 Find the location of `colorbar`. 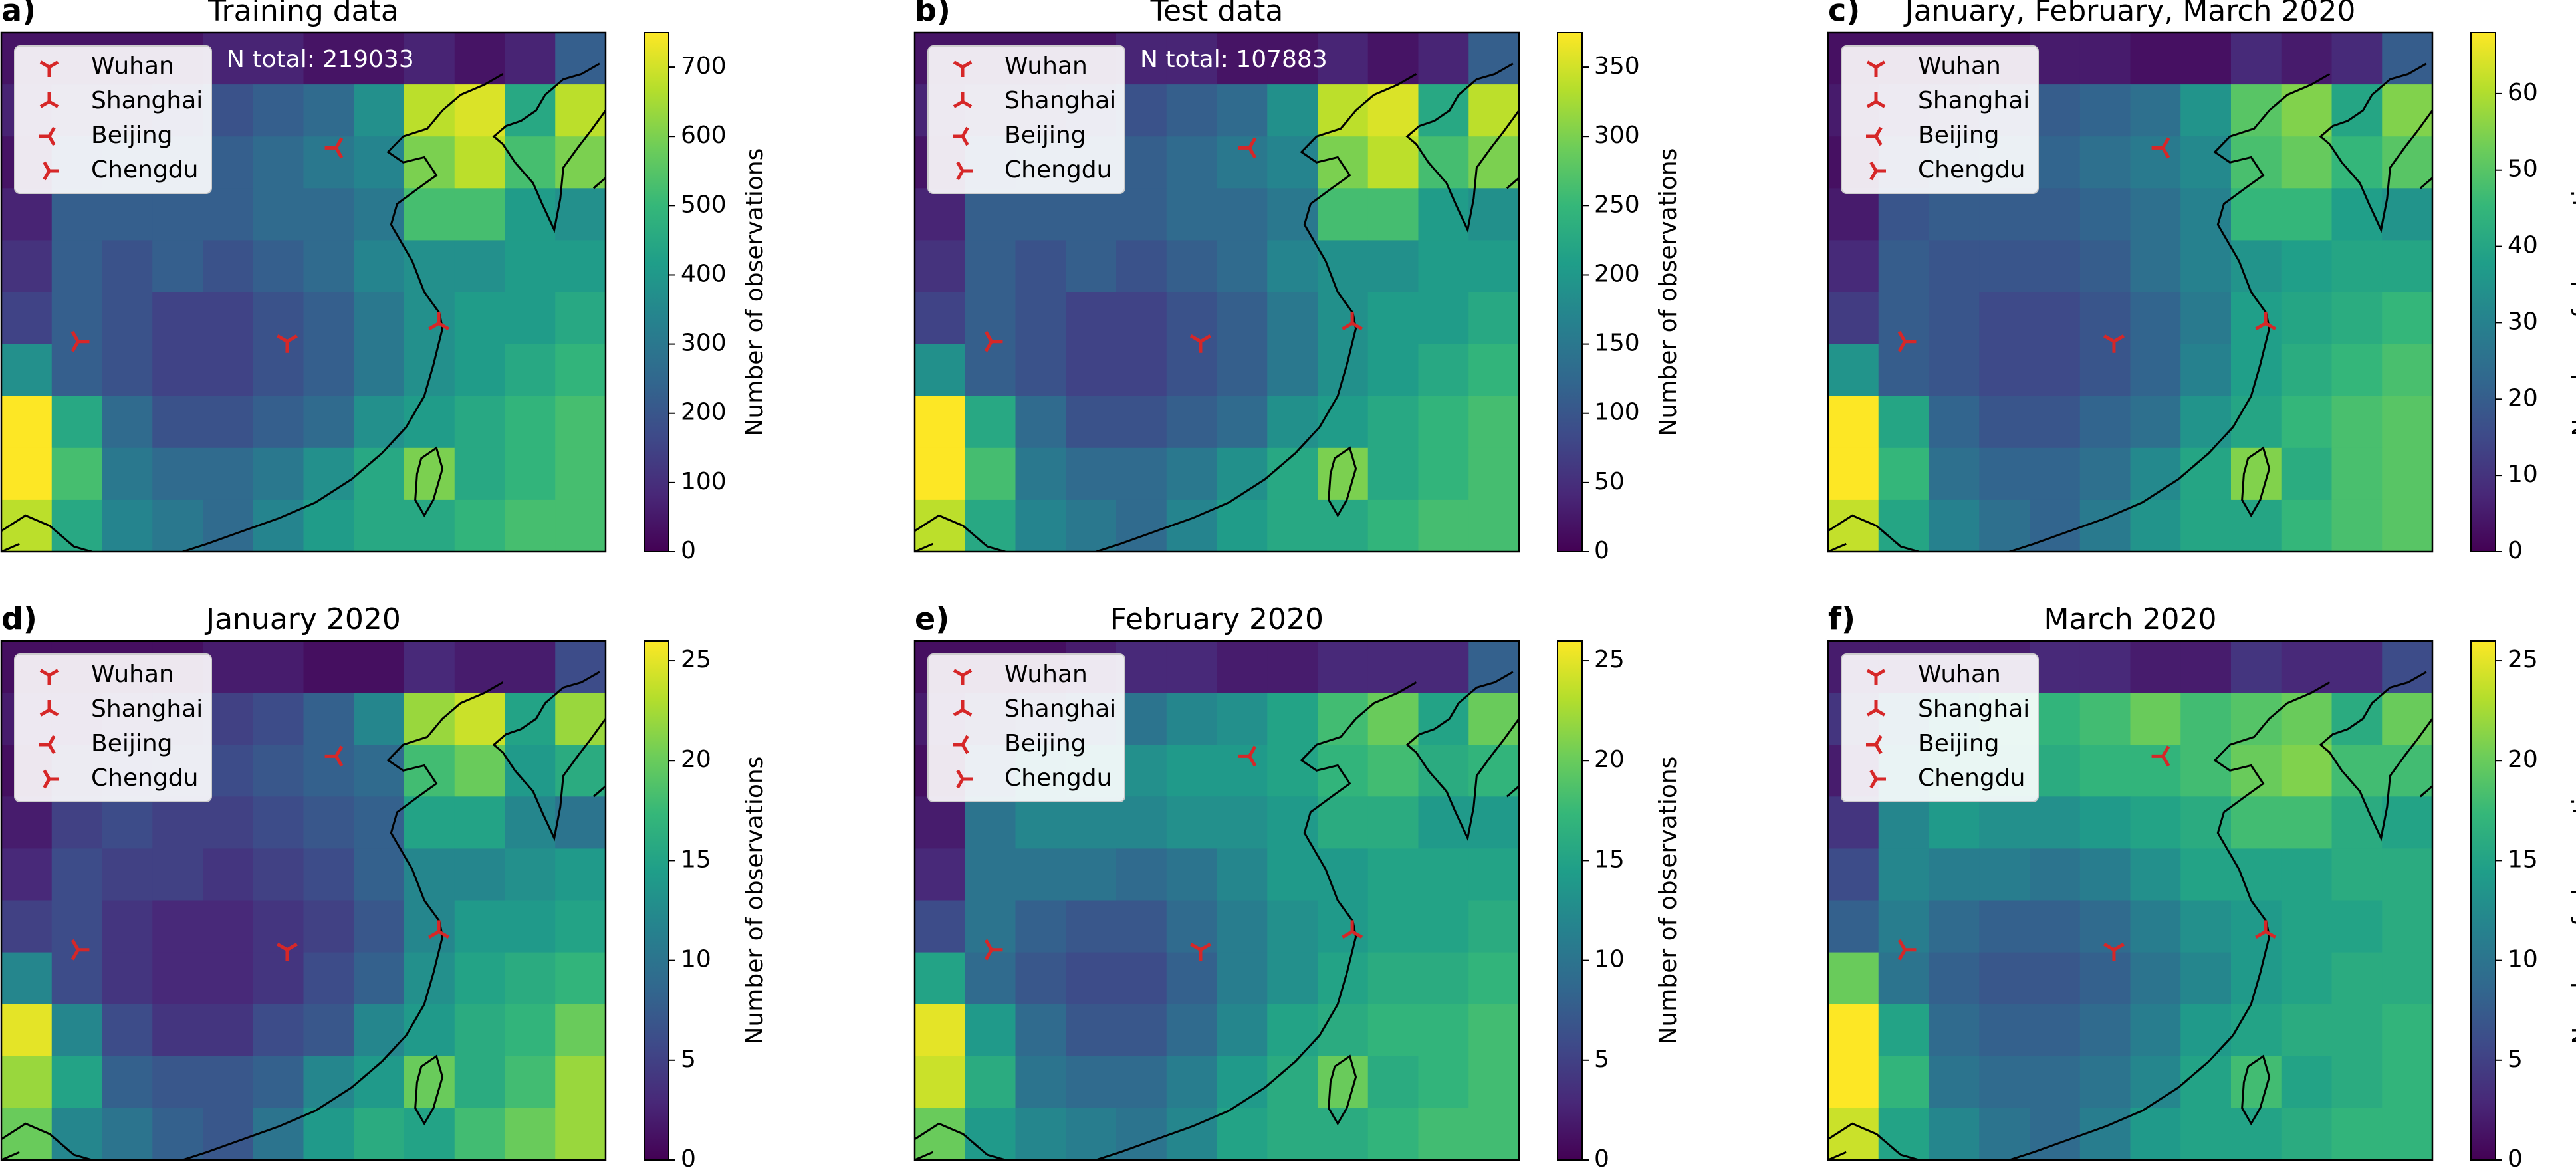

colorbar is located at coordinates (2483, 901).